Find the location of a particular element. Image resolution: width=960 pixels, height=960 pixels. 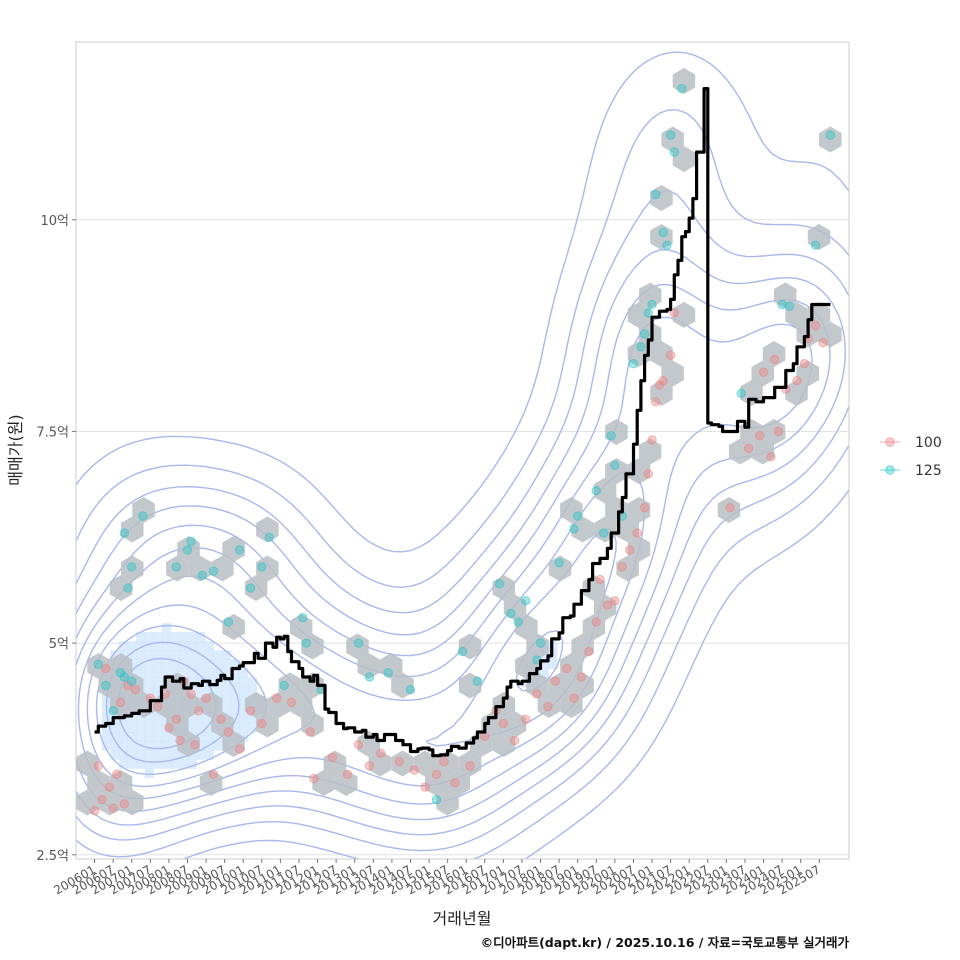

y-tick-label: 2.5억 is located at coordinates (52, 856).